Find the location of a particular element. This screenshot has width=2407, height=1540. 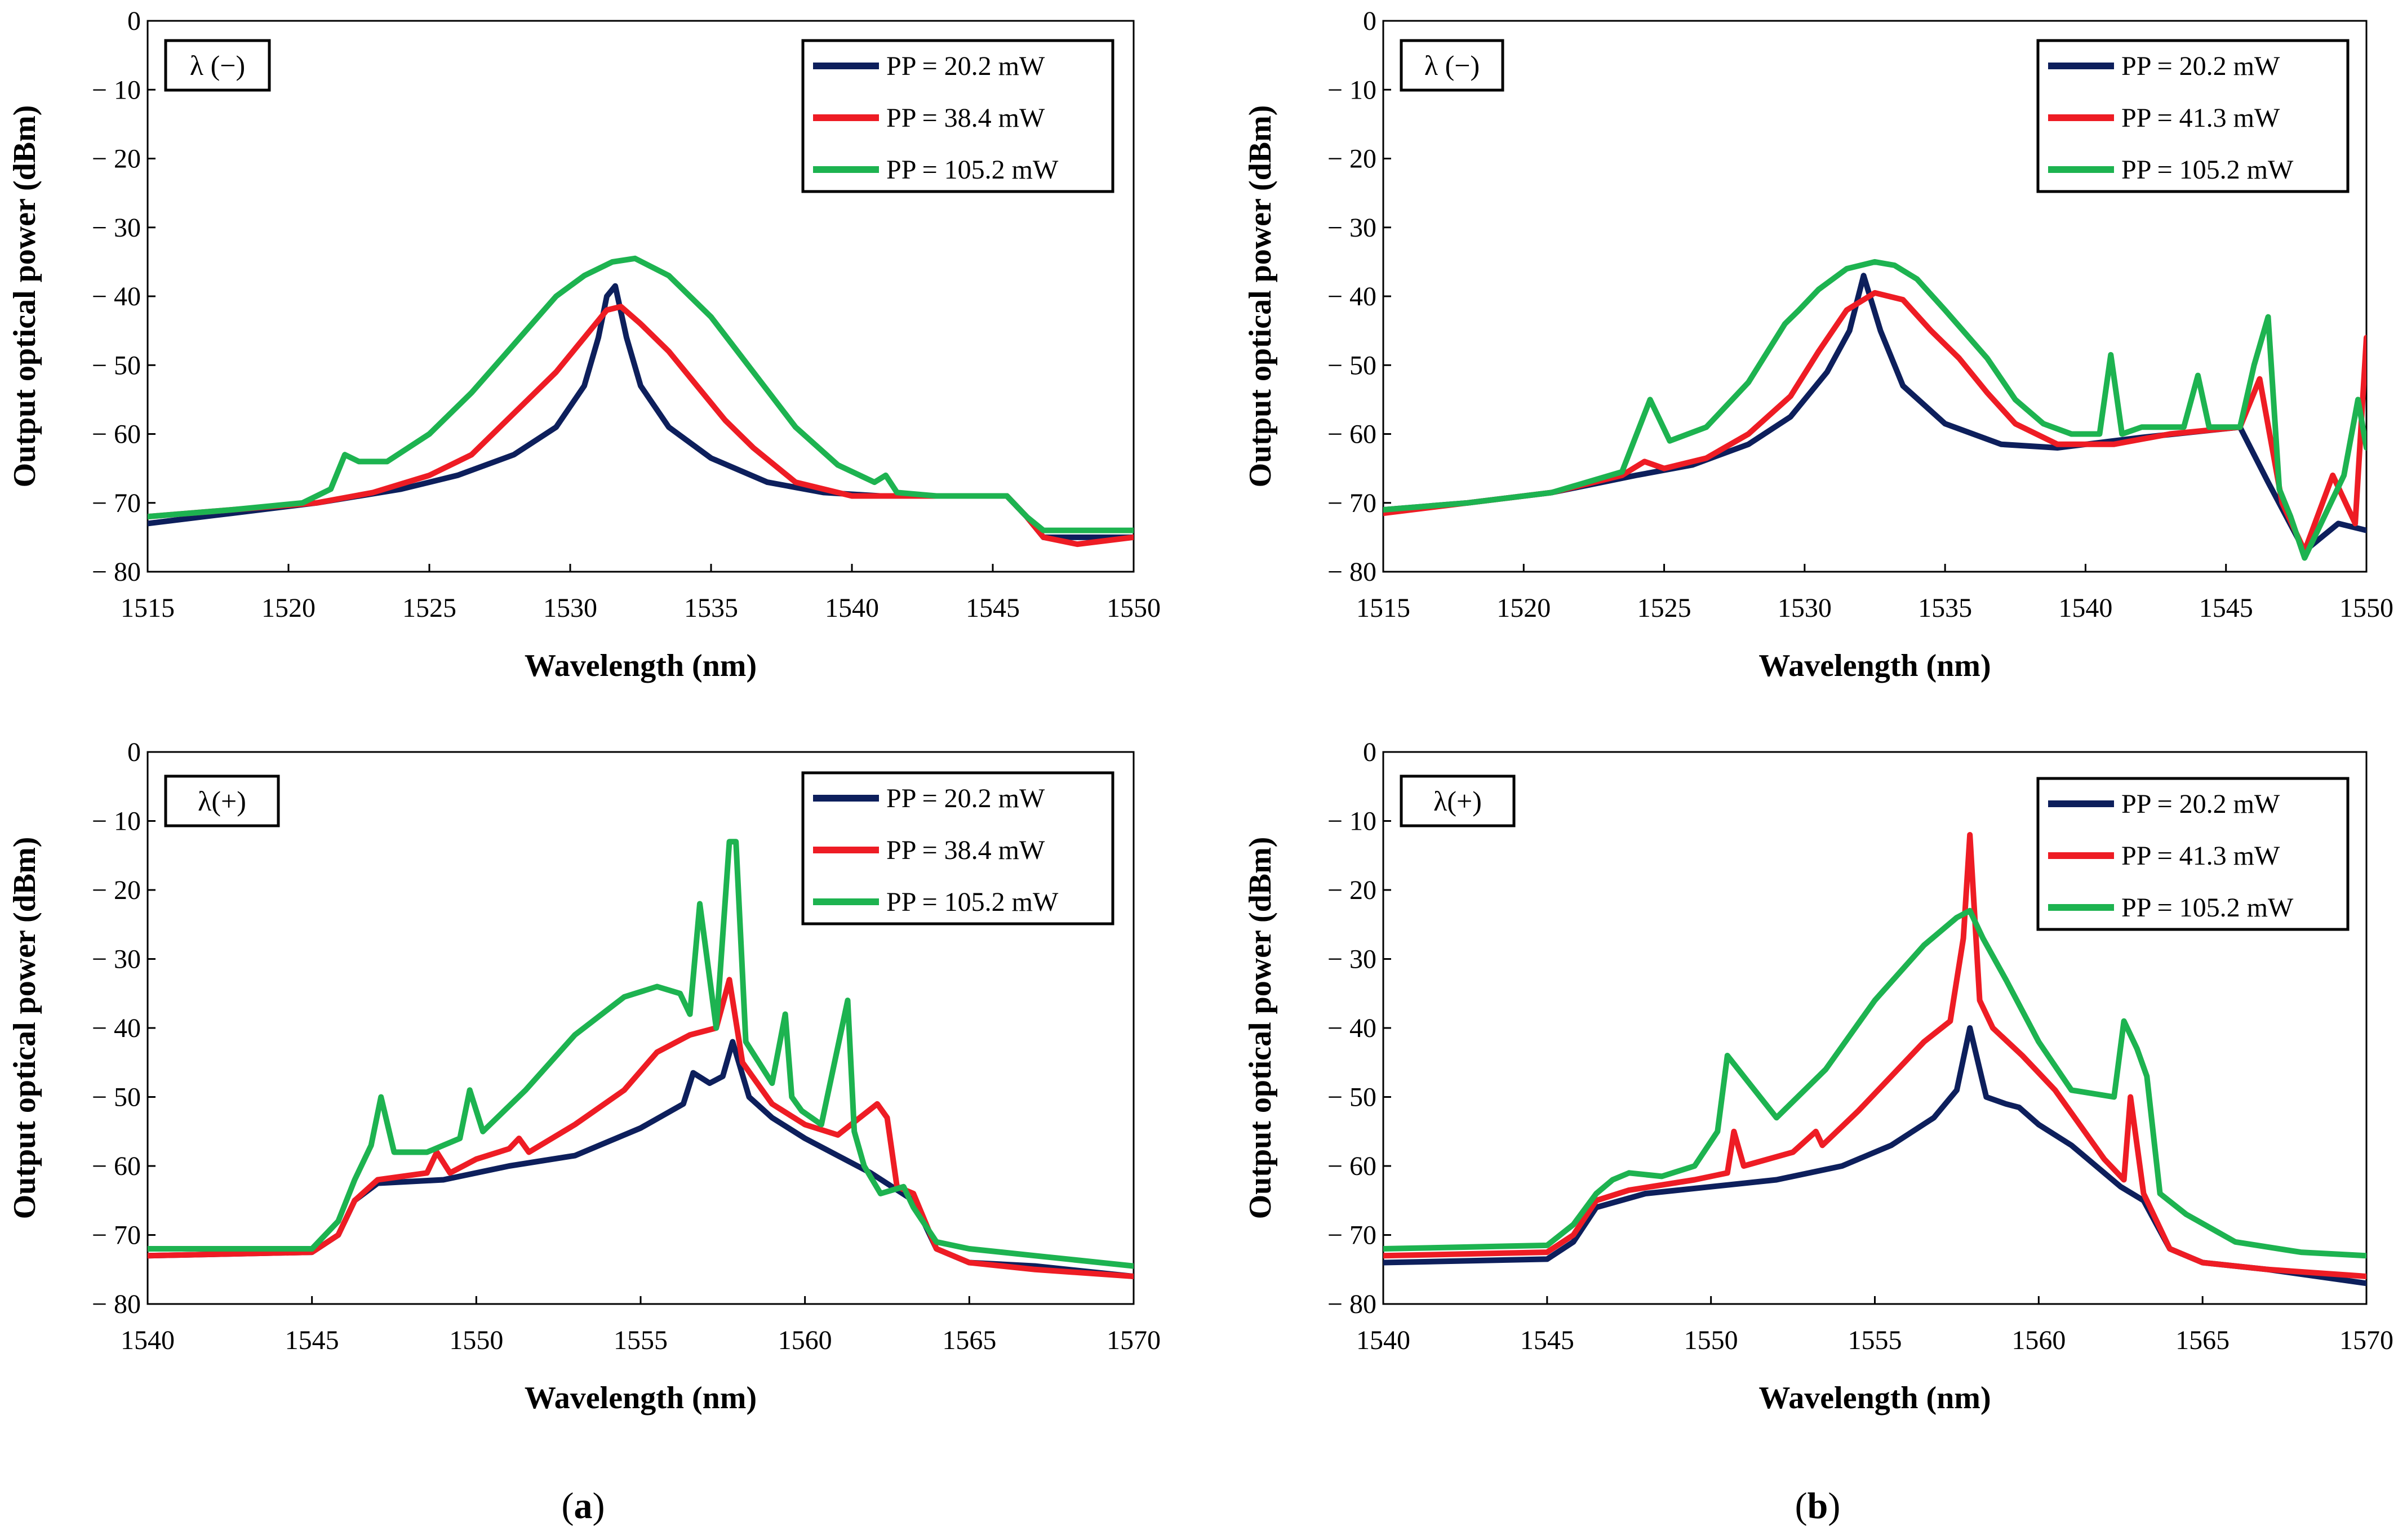

panel-label-b: (b) is located at coordinates (1818, 1506).